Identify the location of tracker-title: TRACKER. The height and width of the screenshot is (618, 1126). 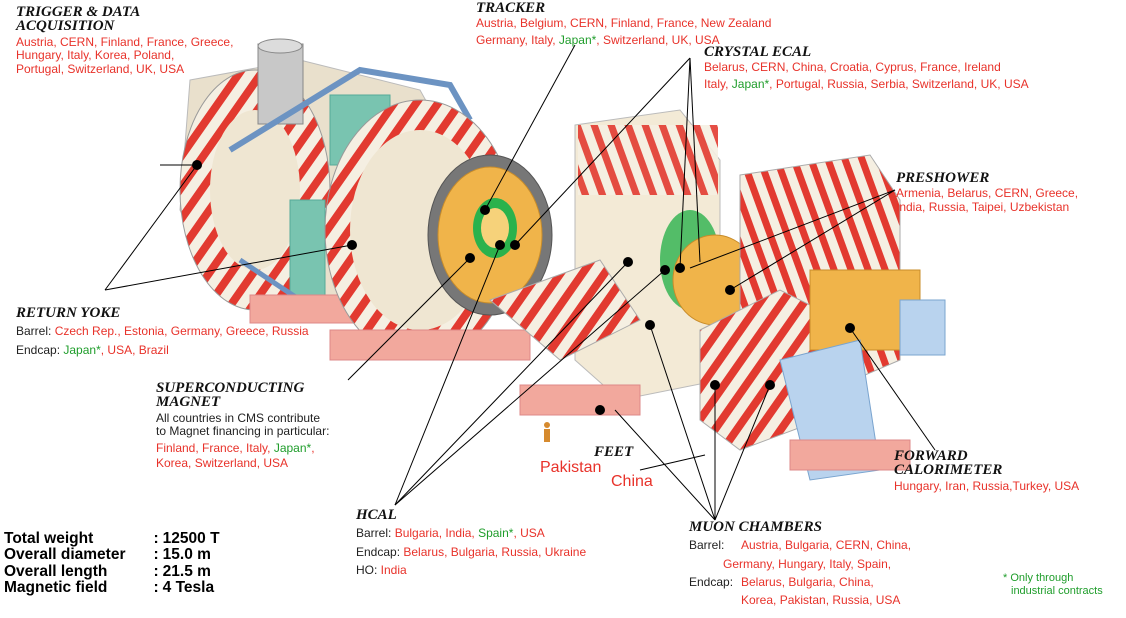
(511, 8).